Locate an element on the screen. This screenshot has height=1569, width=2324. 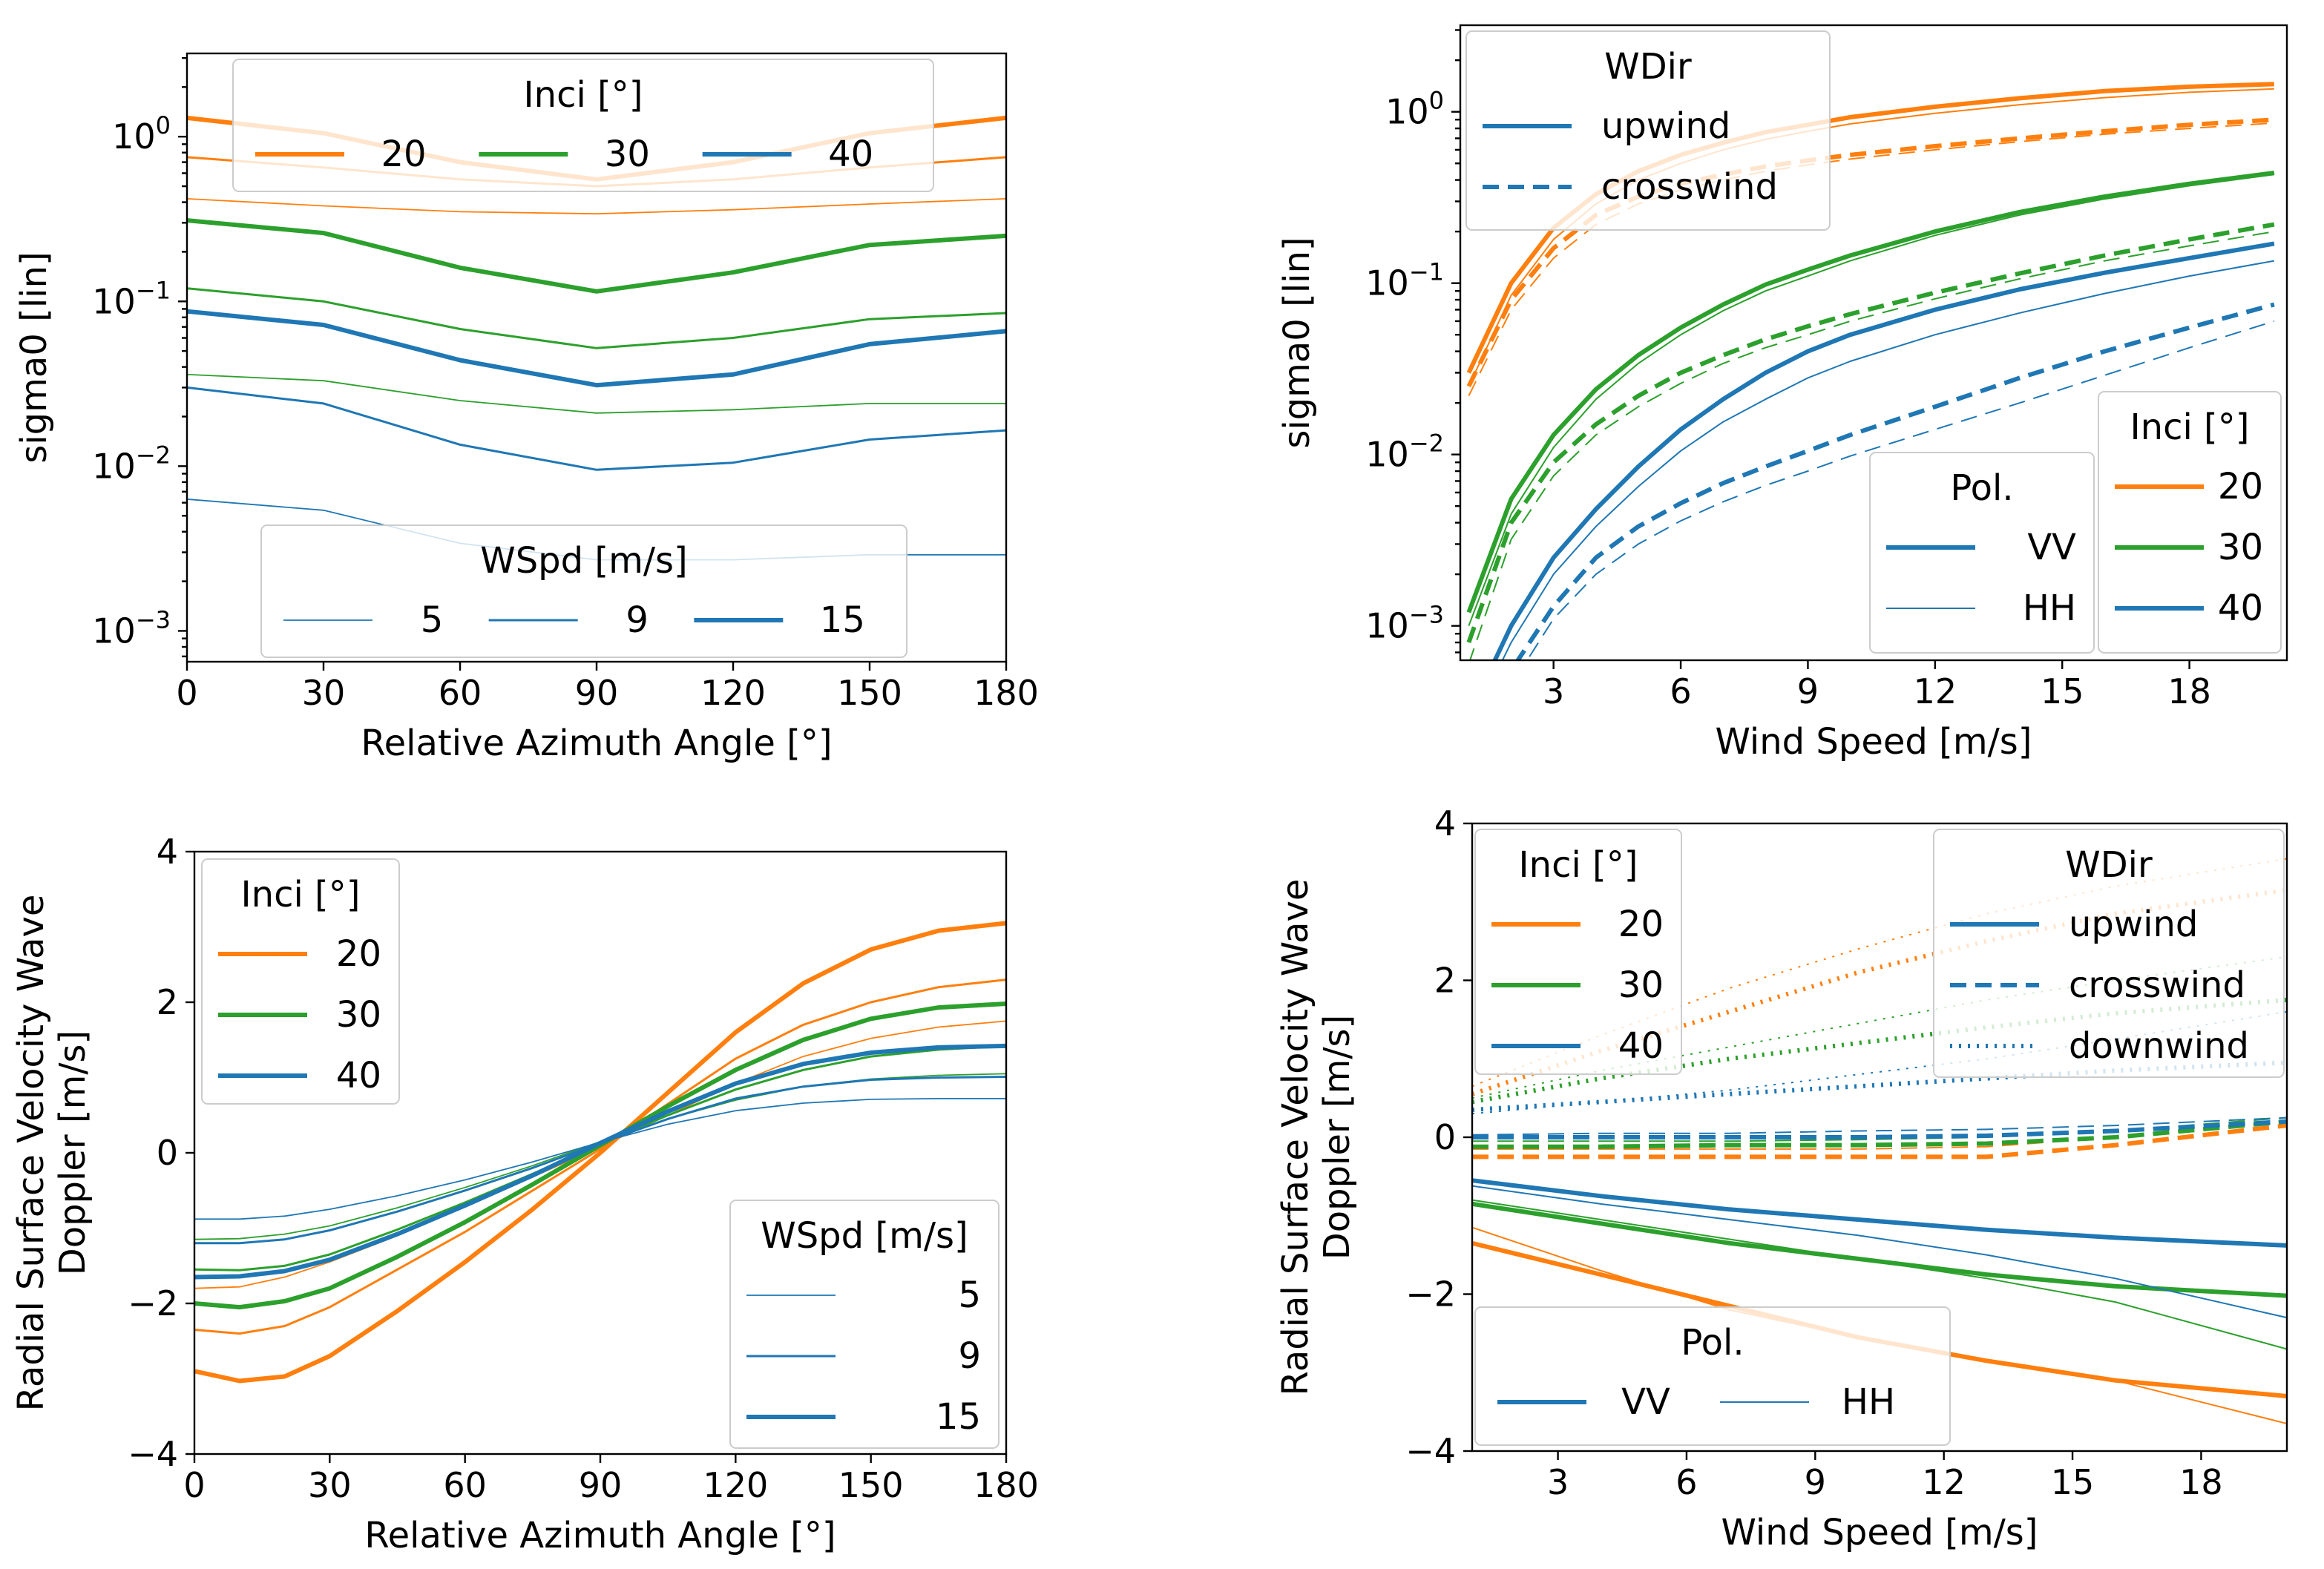
x-tick-label: 30 is located at coordinates (324, 693).